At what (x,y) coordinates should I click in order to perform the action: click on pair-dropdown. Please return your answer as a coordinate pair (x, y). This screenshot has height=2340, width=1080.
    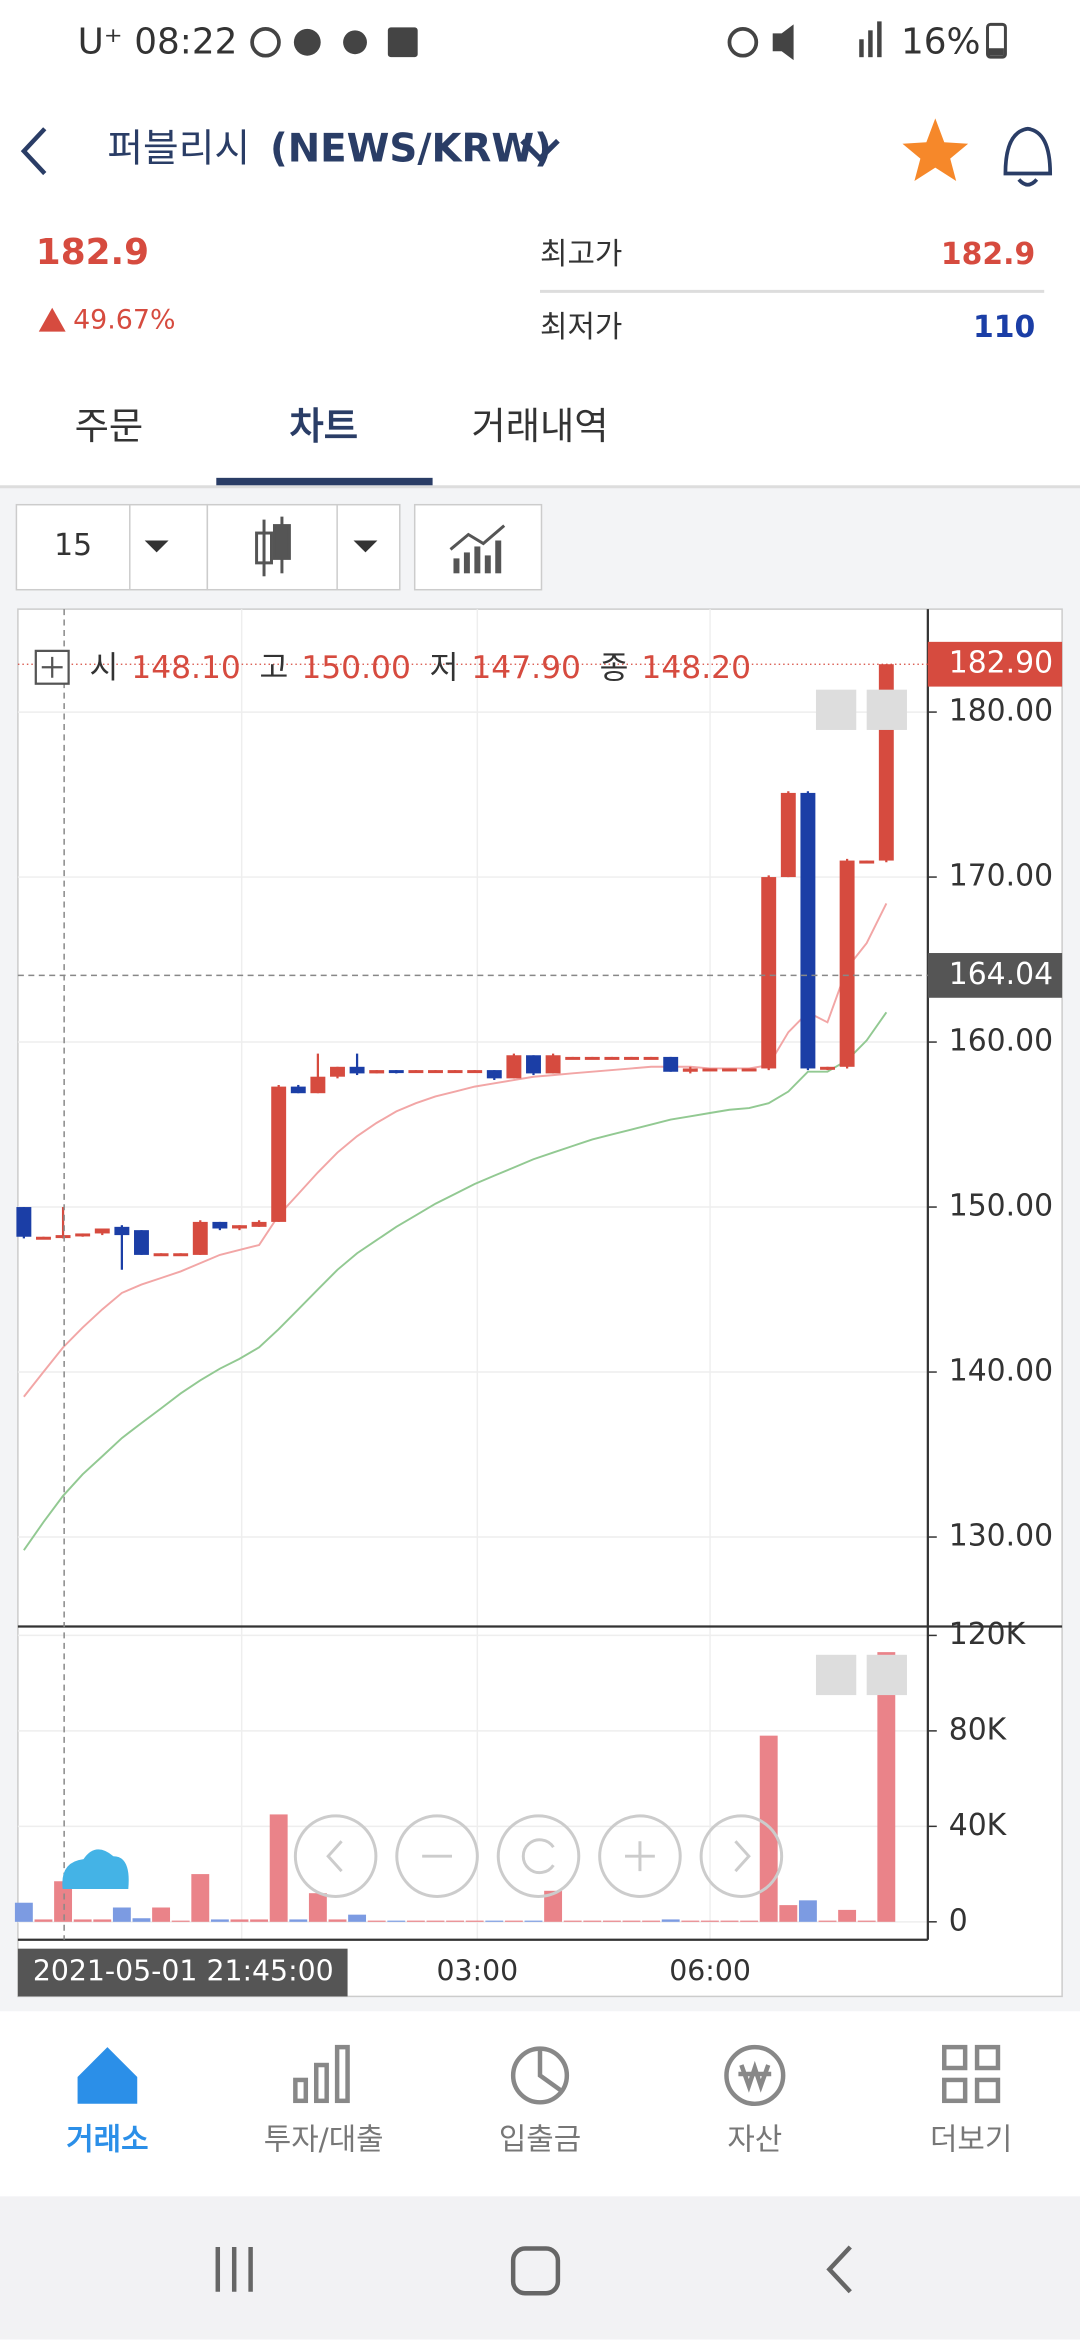
    Looking at the image, I should click on (540, 150).